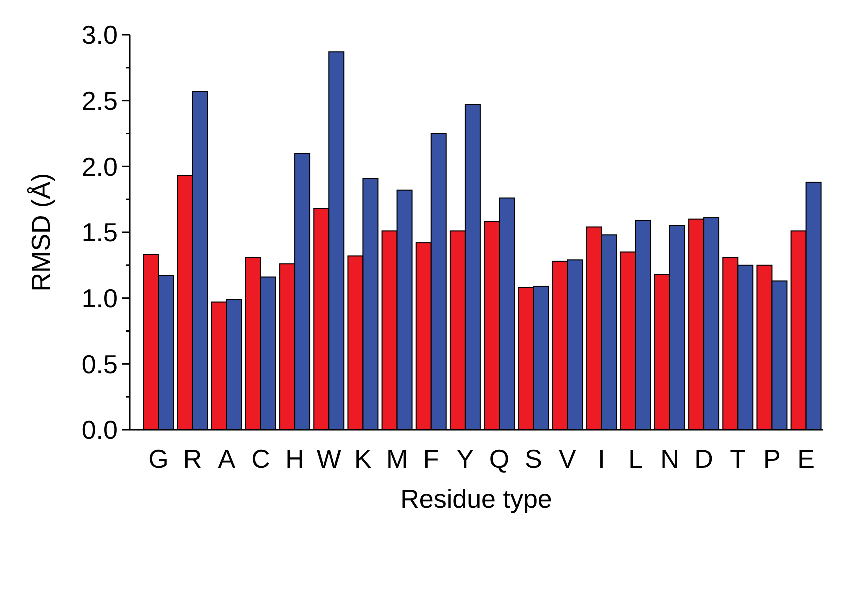  I want to click on x-tick-label: R, so click(192, 459).